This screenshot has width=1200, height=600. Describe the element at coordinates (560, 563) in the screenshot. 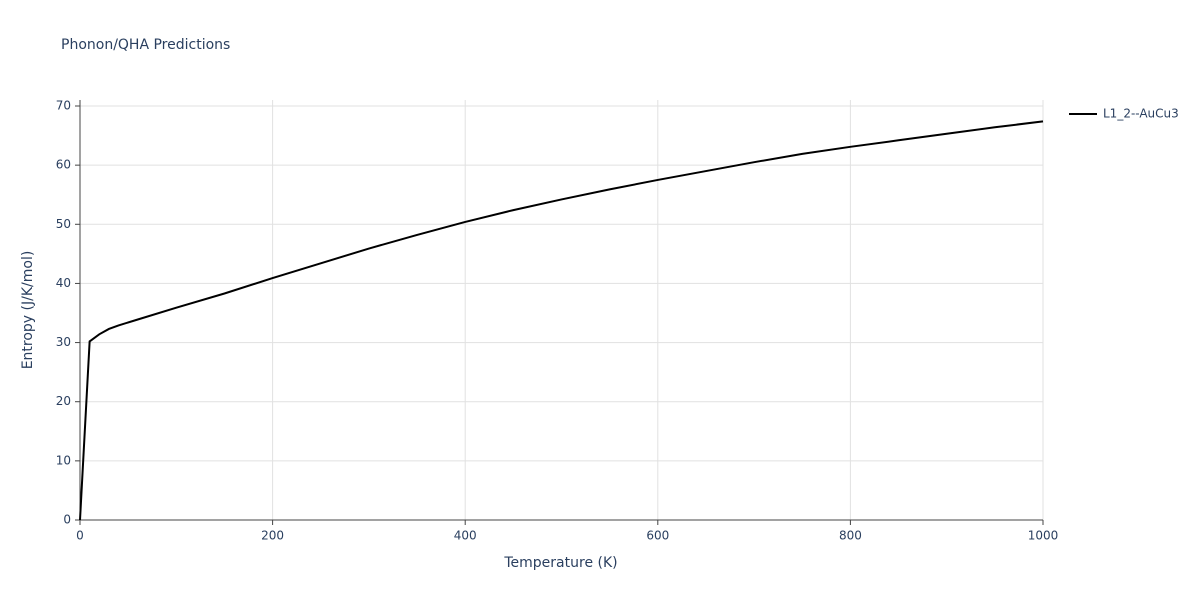

I see `x-axis-label: Temperature (K)` at that location.